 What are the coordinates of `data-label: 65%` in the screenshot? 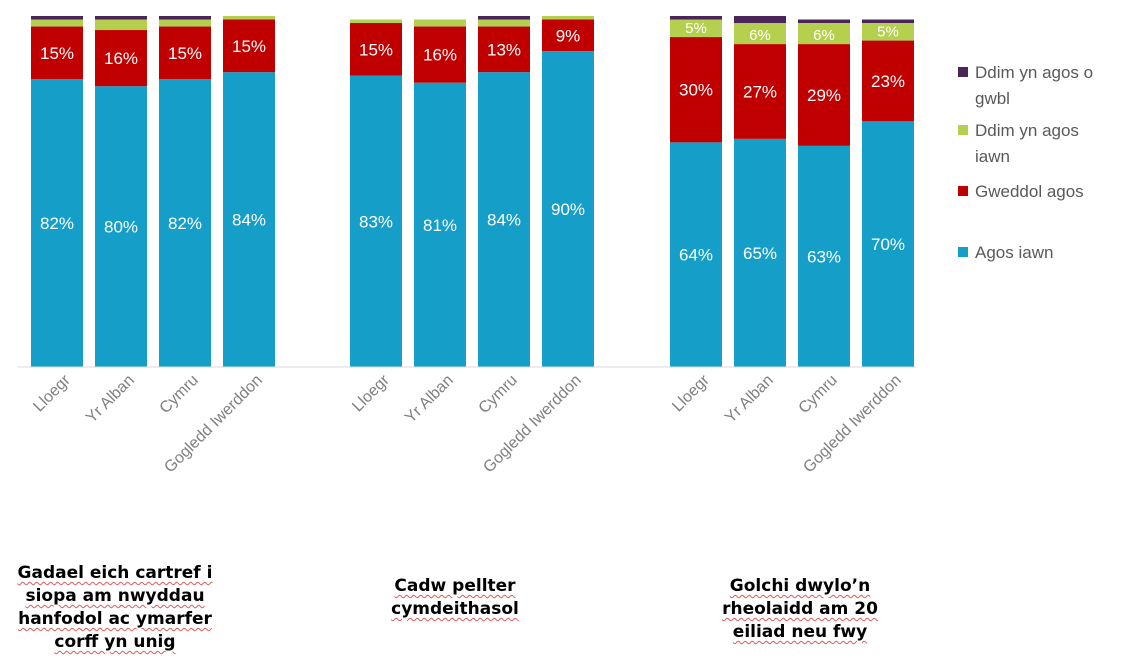 It's located at (760, 253).